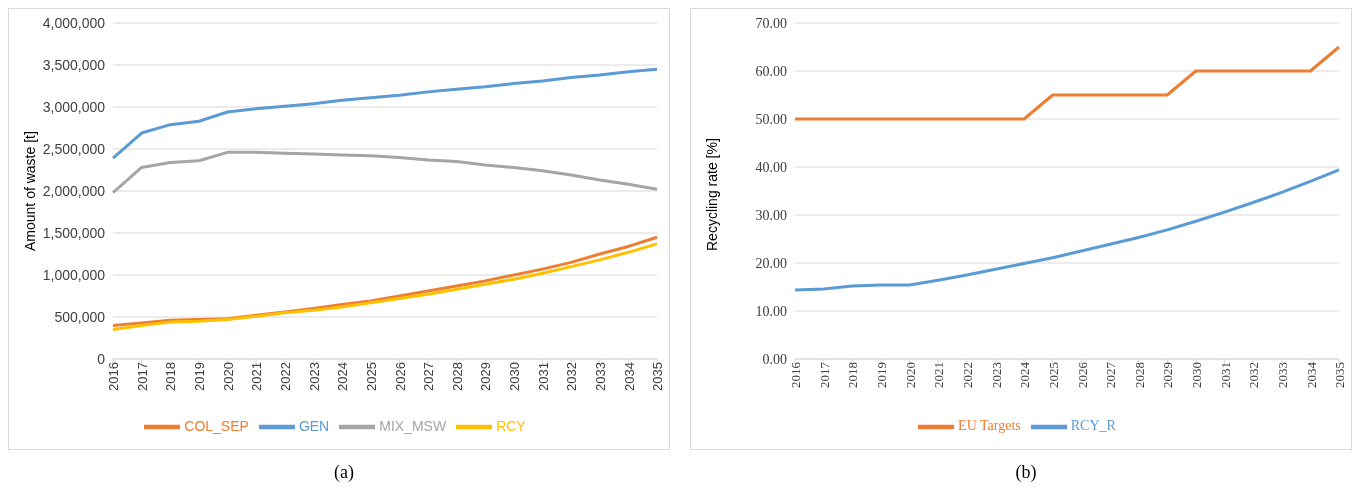 This screenshot has height=493, width=1364. What do you see at coordinates (74, 106) in the screenshot?
I see `y-tick-label: 3,000,000` at bounding box center [74, 106].